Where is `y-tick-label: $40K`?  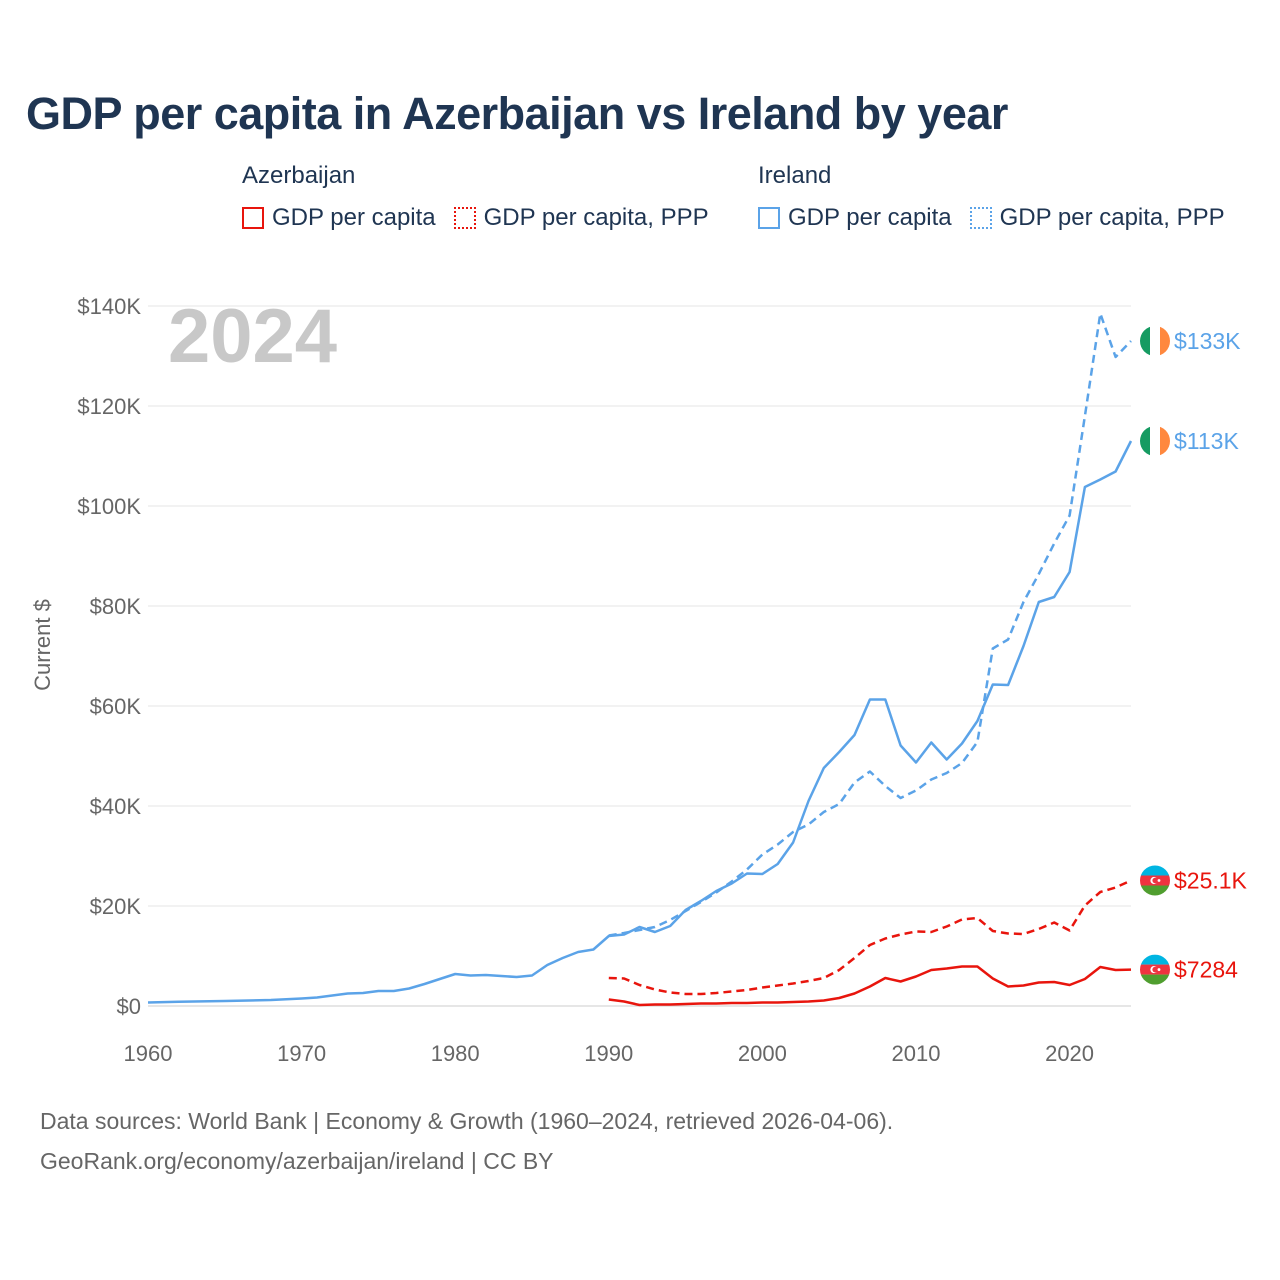
y-tick-label: $40K is located at coordinates (116, 806).